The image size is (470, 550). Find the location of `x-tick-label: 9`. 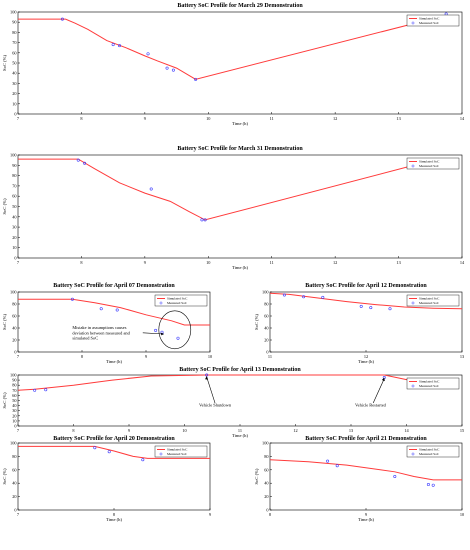

x-tick-label: 9 is located at coordinates (210, 514).